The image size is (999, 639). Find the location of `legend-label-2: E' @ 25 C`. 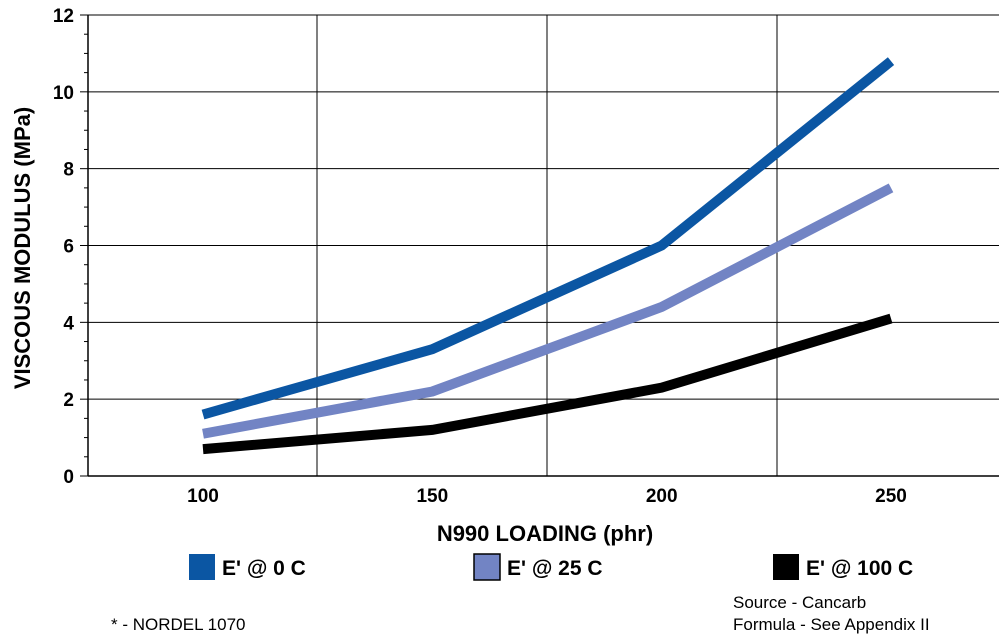

legend-label-2: E' @ 25 C is located at coordinates (555, 568).